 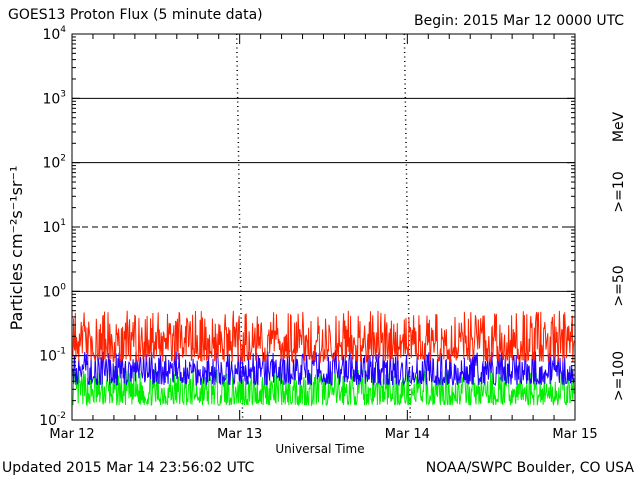 What do you see at coordinates (135, 15) in the screenshot?
I see `chart-title: GOES13 Proton Flux (5 minute data)` at bounding box center [135, 15].